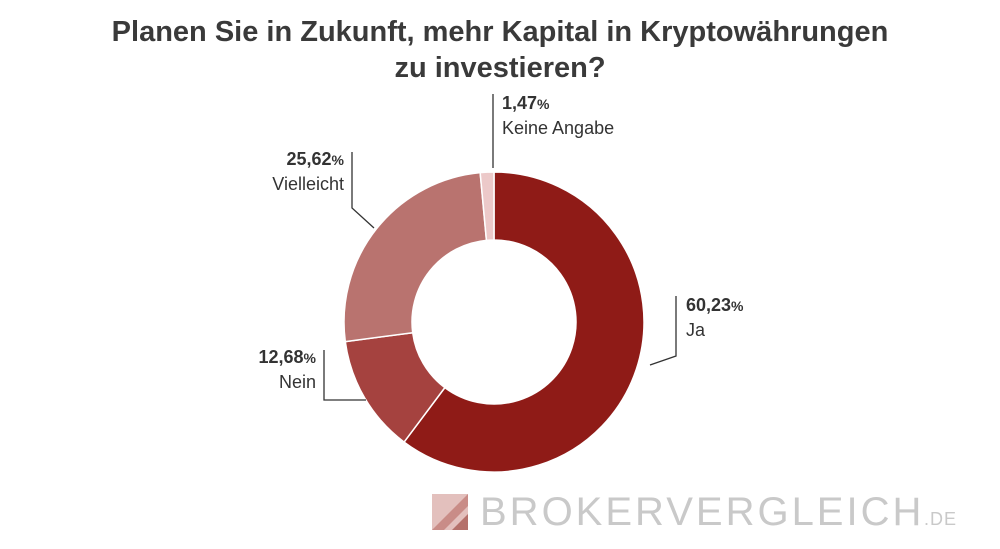  Describe the element at coordinates (308, 184) in the screenshot. I see `slice-name-vielleicht: Vielleicht` at that location.